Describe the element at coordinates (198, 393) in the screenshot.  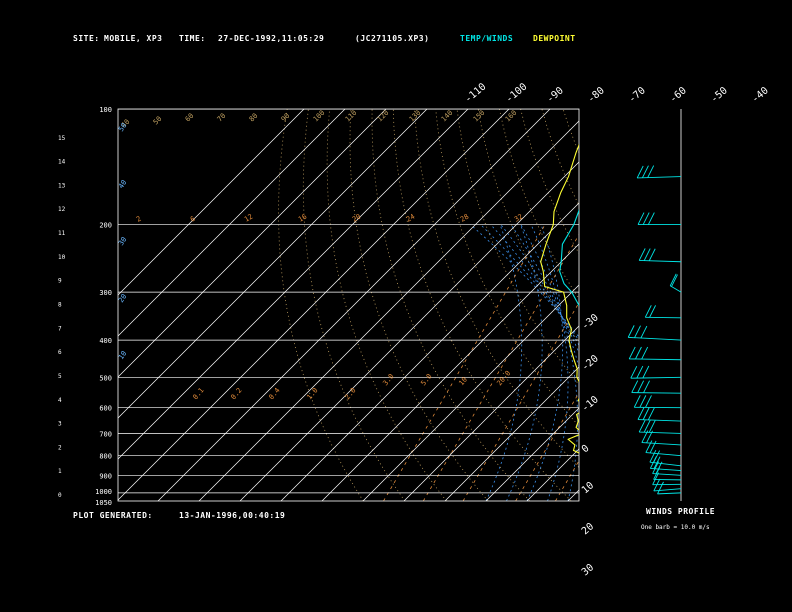
I see `mixing-ratio-low-label: 0.1` at that location.